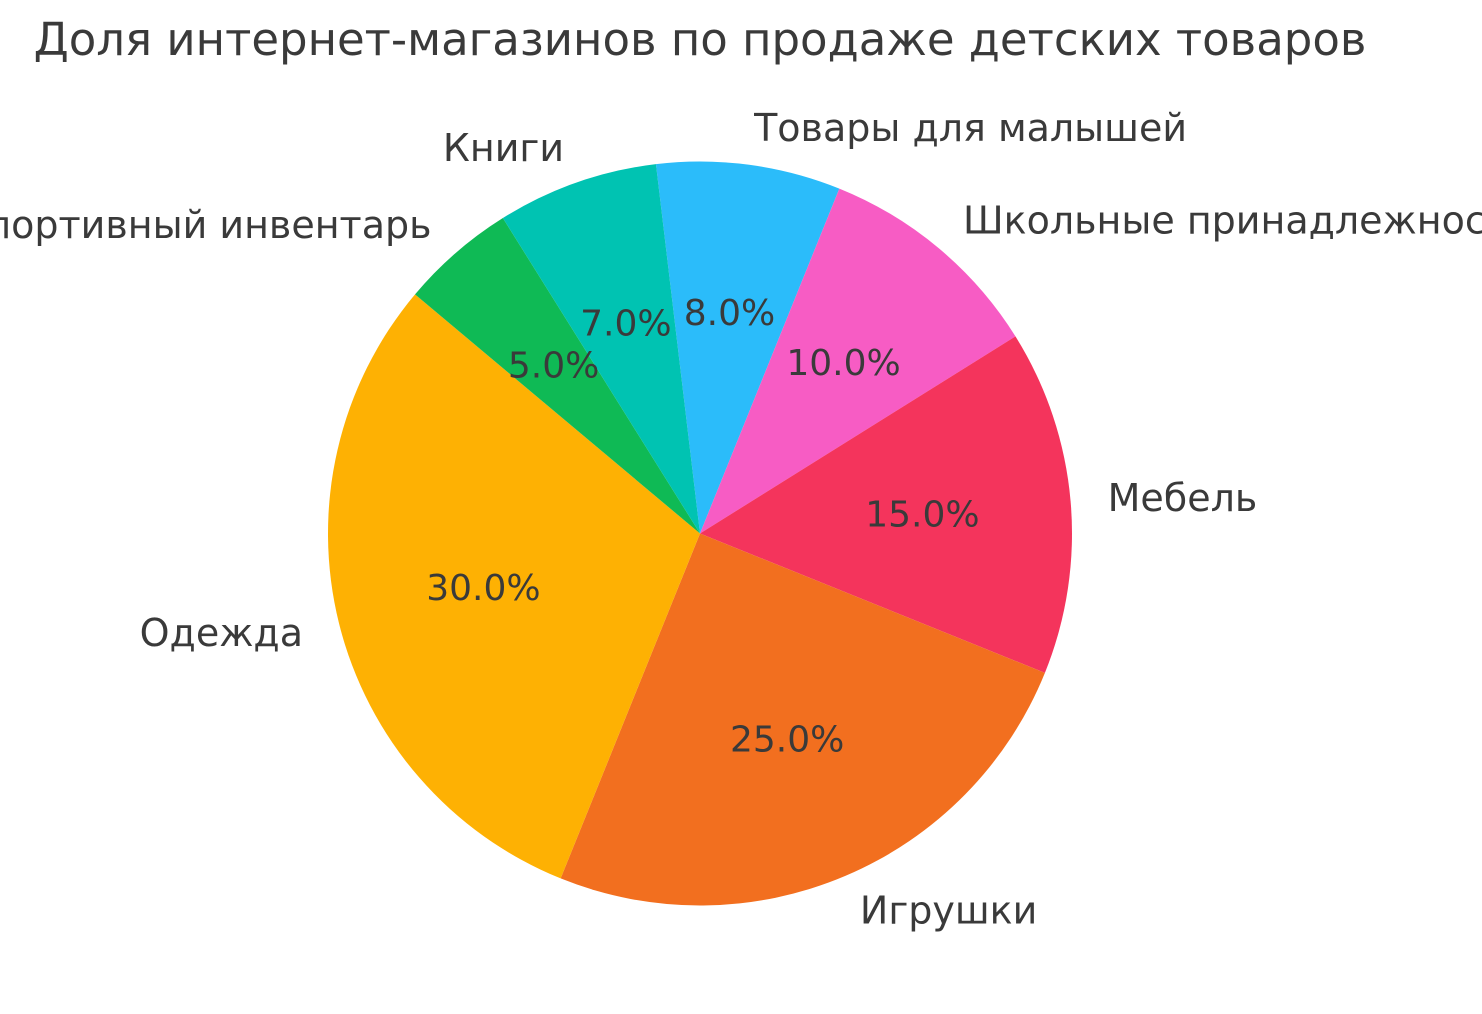  Describe the element at coordinates (1183, 498) in the screenshot. I see `slice-category-label: Мебель` at that location.